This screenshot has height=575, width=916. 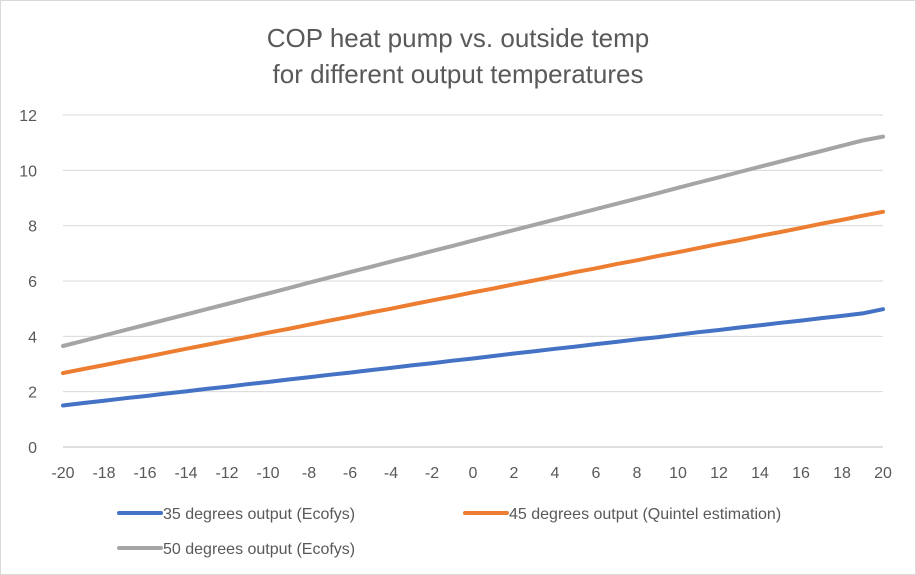 What do you see at coordinates (32, 282) in the screenshot?
I see `y-tick-label: 6` at bounding box center [32, 282].